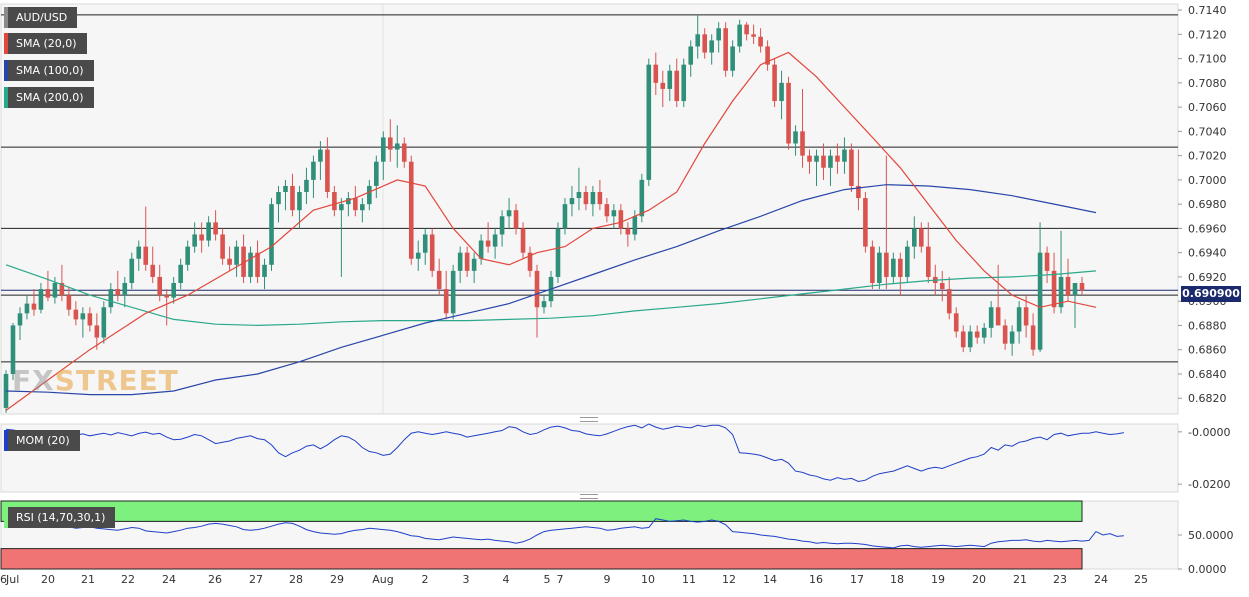 The image size is (1249, 597). Describe the element at coordinates (45, 43) in the screenshot. I see `sma20-legend: SMA (20,0)` at that location.